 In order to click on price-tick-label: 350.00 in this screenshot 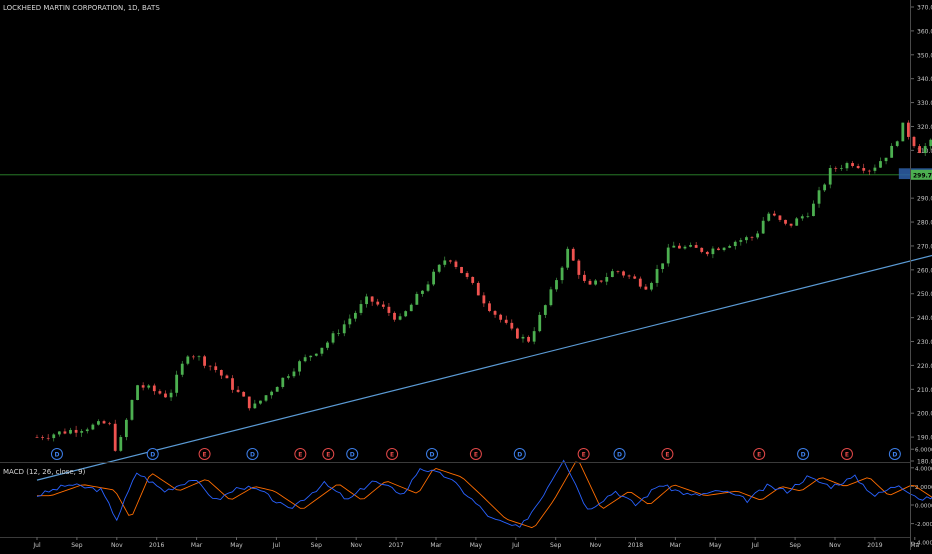, I will do `click(924, 55)`.